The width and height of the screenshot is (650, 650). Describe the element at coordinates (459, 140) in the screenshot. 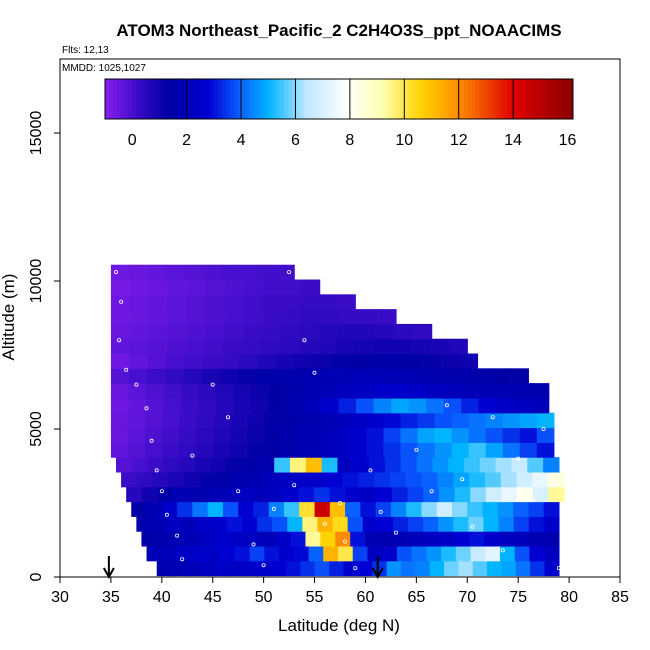

I see `colorbar-tick-label: 12` at that location.